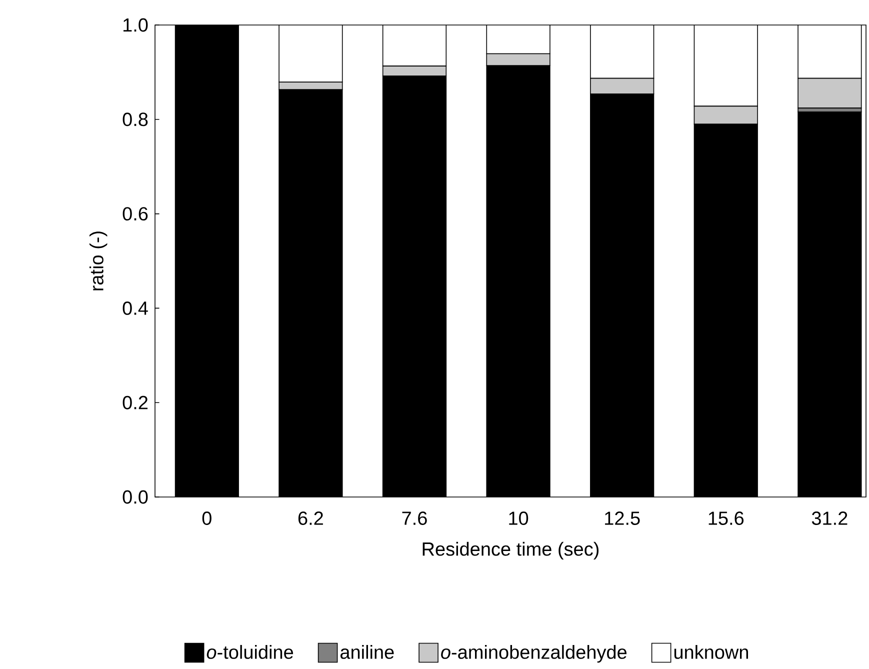  I want to click on legend-label: o-toluidine, so click(250, 651).